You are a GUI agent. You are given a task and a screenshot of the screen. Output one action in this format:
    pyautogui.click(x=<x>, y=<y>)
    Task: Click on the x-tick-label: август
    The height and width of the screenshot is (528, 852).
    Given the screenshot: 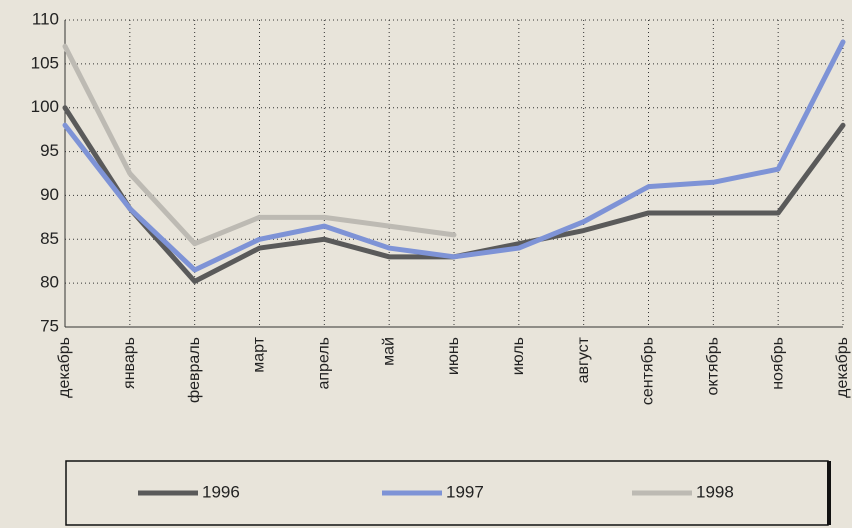 What is the action you would take?
    pyautogui.click(x=583, y=359)
    